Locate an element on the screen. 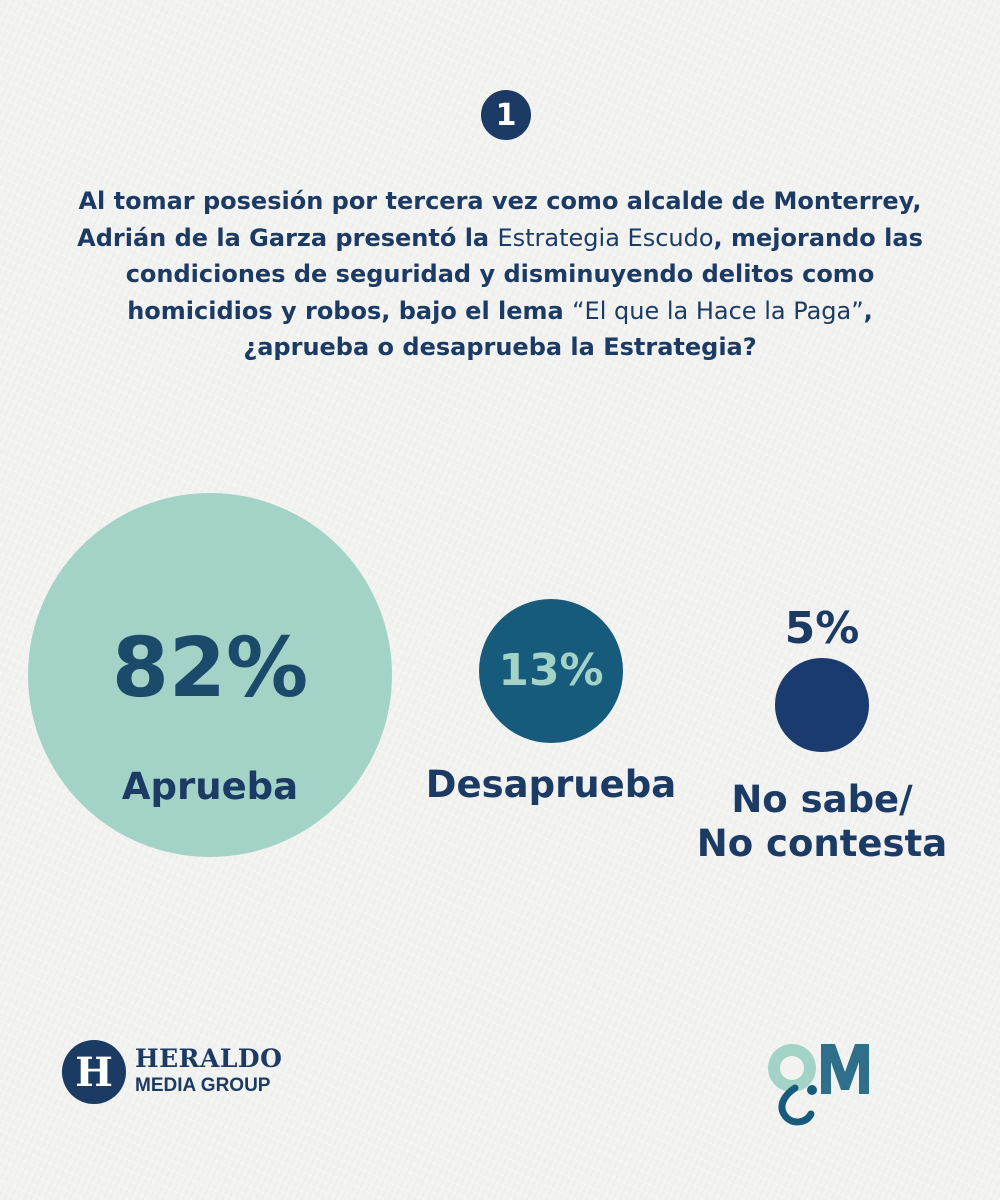 The height and width of the screenshot is (1200, 1000). heraldo-name: HERALDO is located at coordinates (209, 1058).